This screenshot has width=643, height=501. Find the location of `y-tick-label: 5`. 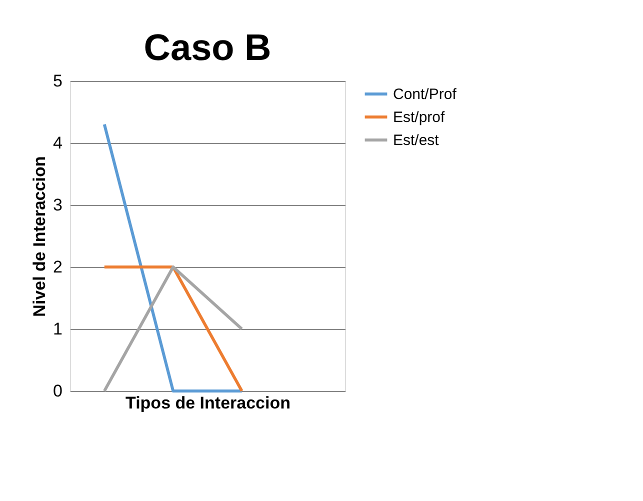

y-tick-label: 5 is located at coordinates (57, 81).